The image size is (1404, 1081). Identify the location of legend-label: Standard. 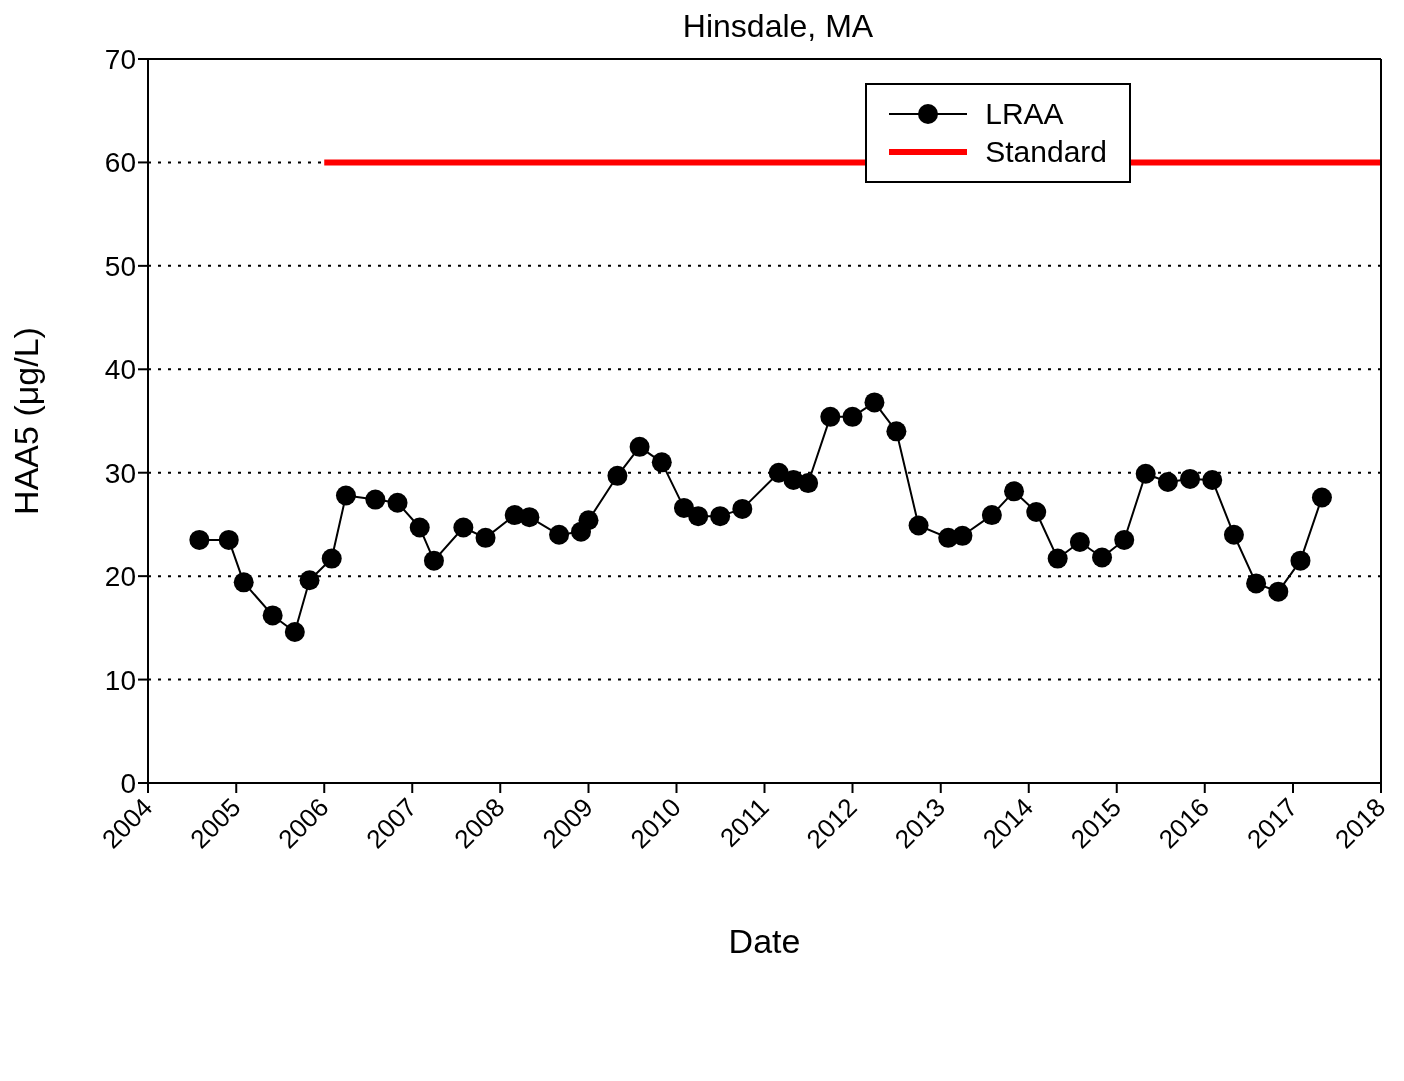
(1046, 152).